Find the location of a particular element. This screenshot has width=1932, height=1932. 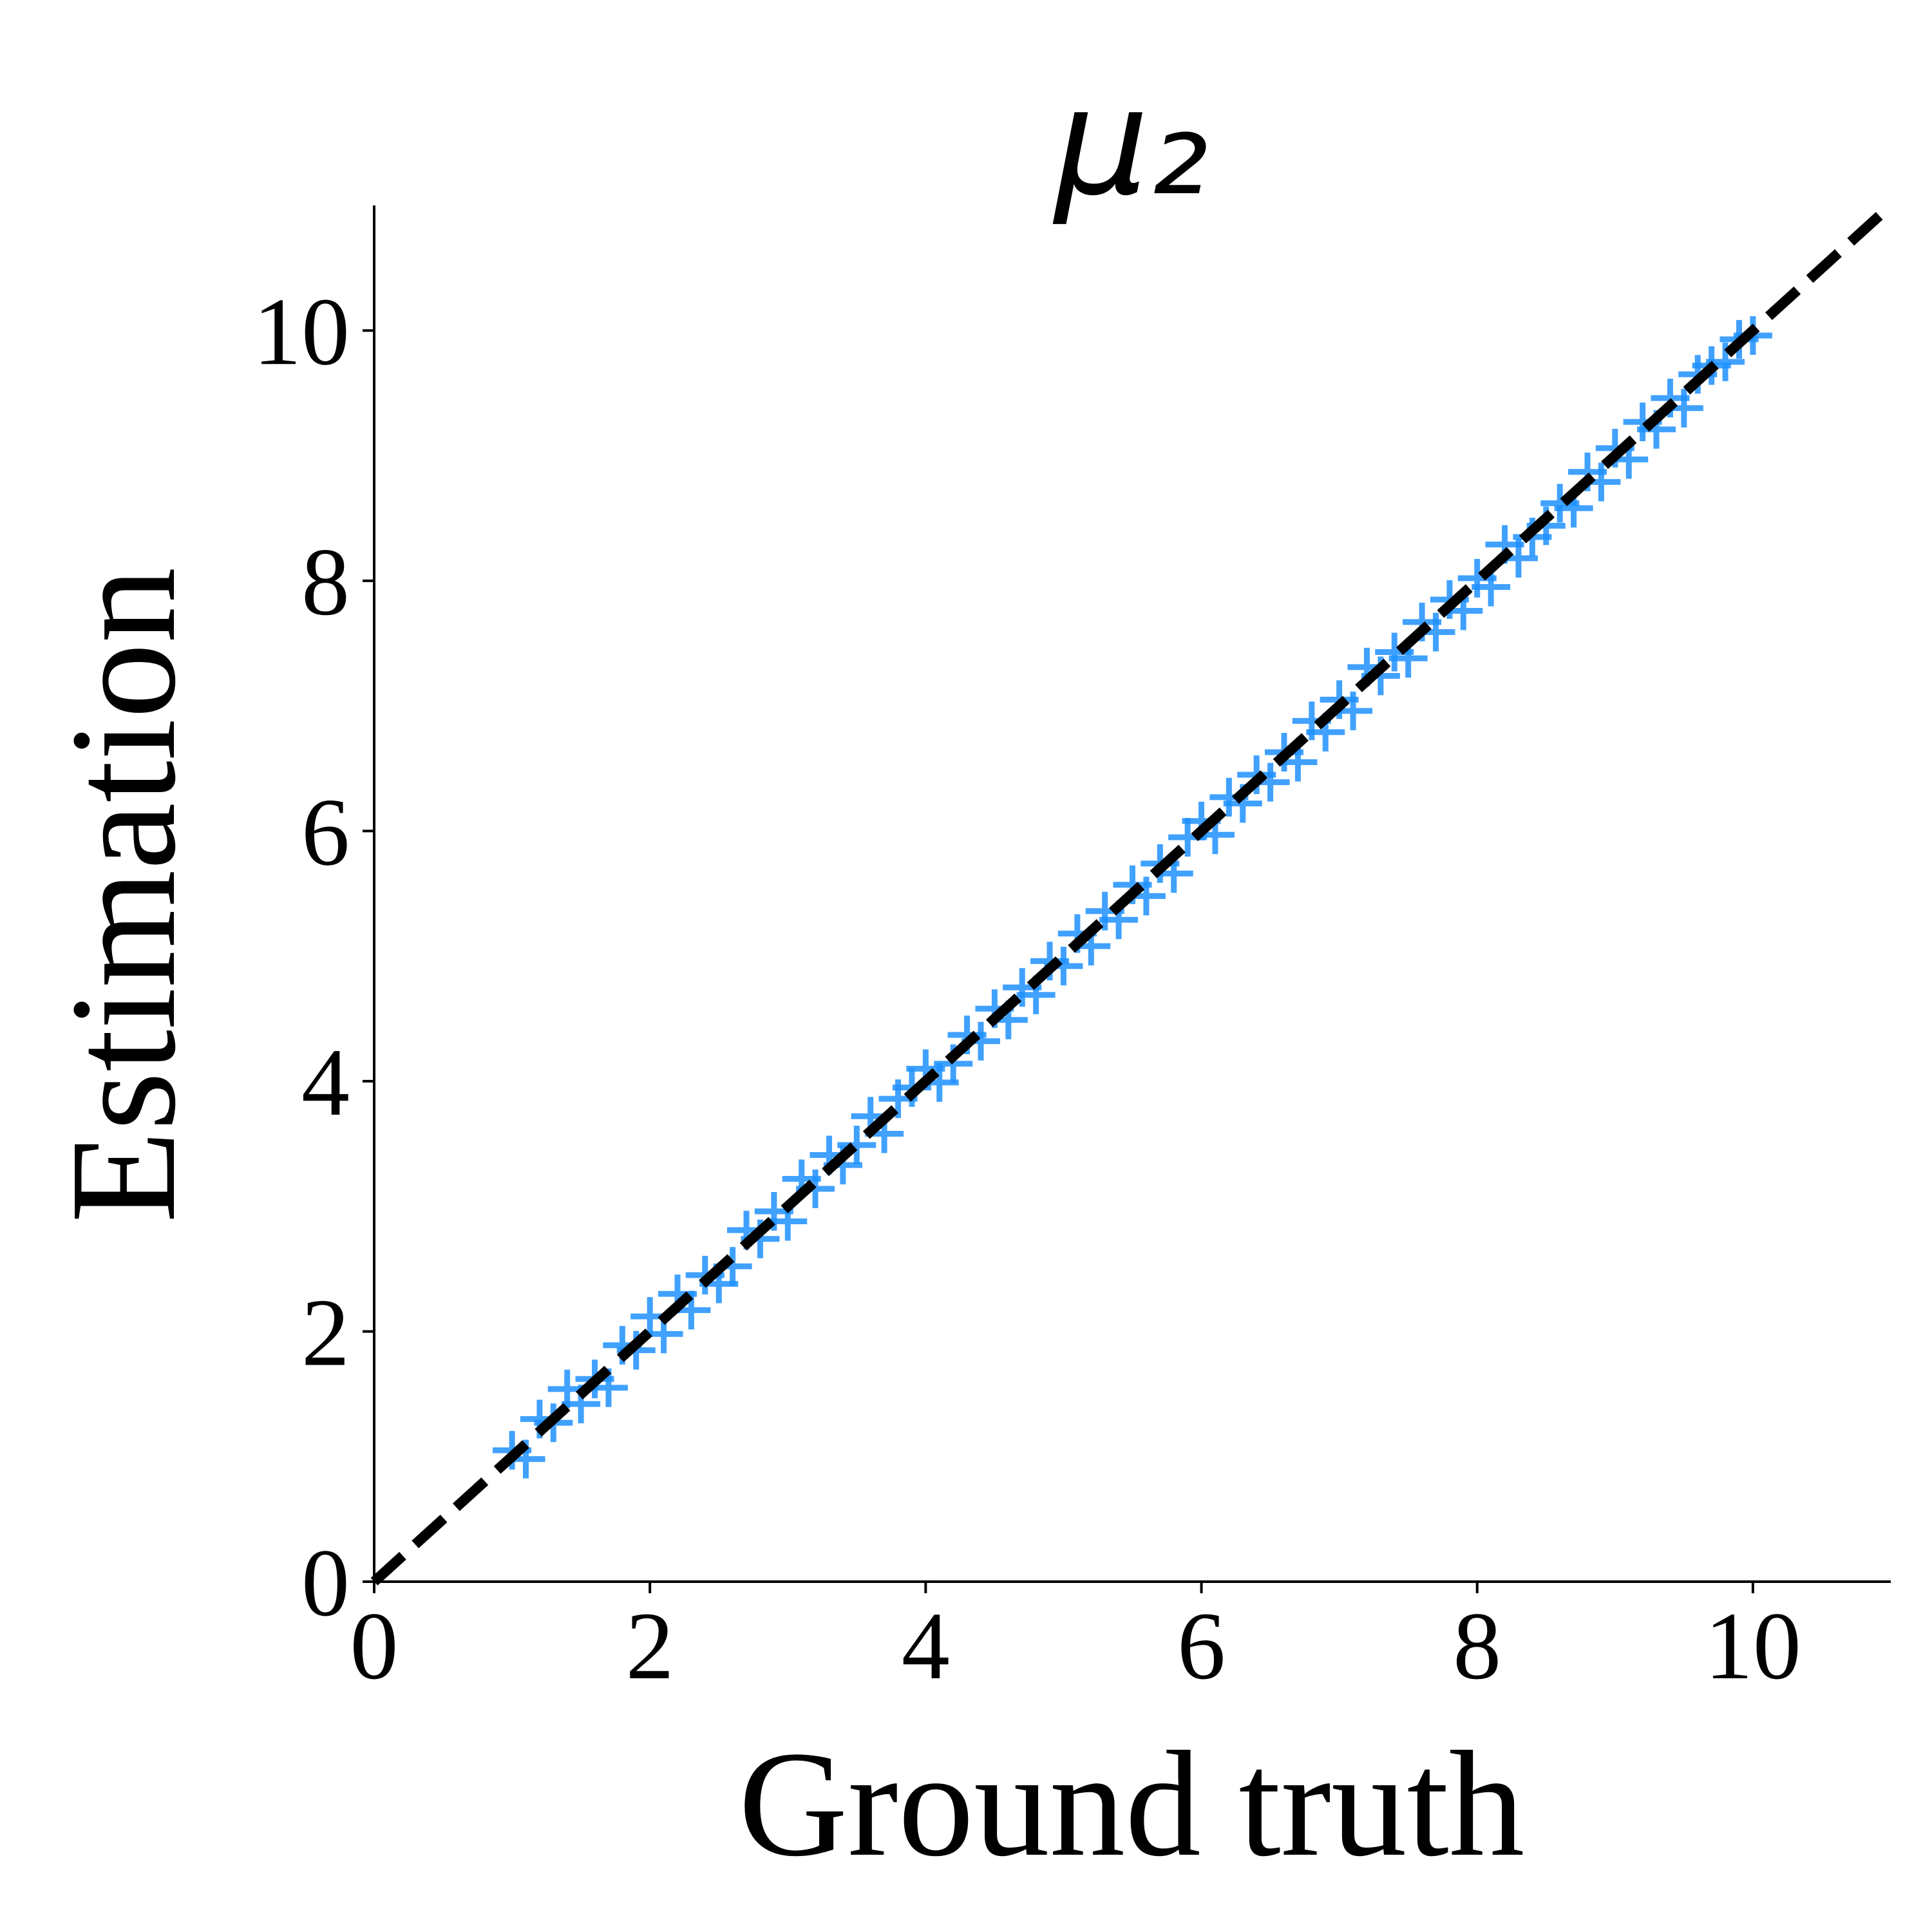

chart-title: μ₂ is located at coordinates (1130, 143).